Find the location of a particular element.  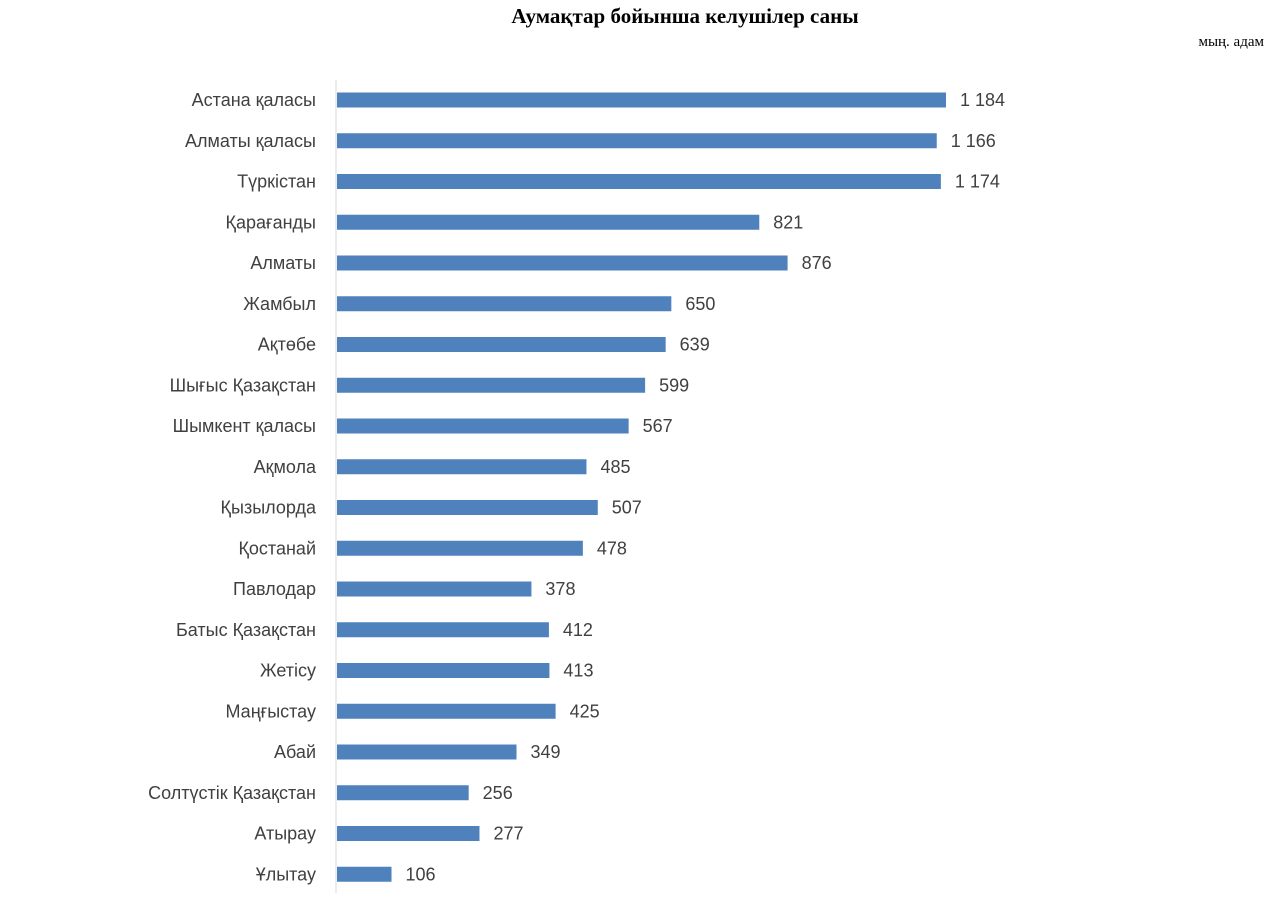

category-label: Алматы is located at coordinates (283, 263).